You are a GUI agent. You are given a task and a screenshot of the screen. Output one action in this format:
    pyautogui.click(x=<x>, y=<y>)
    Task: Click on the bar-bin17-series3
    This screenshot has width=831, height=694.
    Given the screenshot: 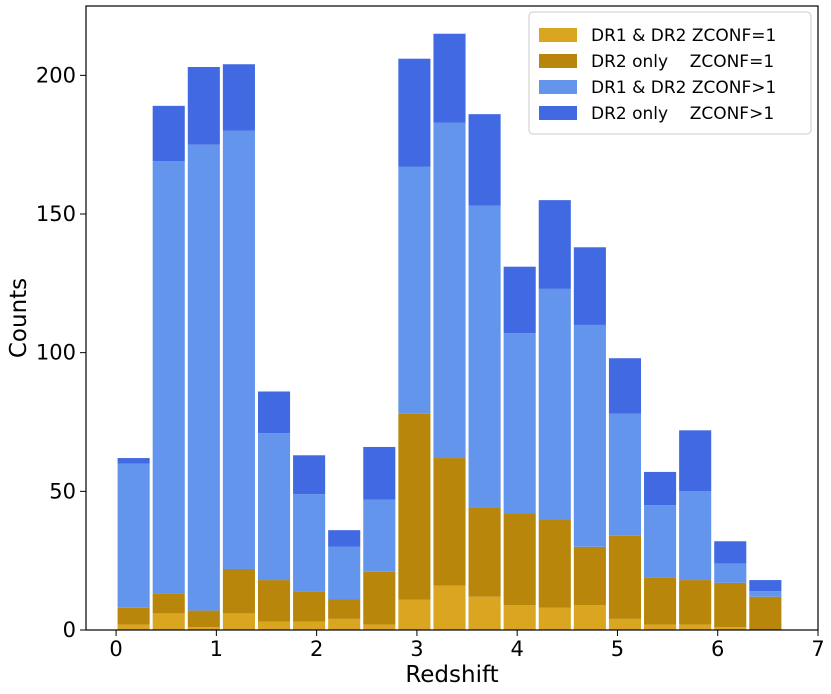 What is the action you would take?
    pyautogui.click(x=730, y=552)
    